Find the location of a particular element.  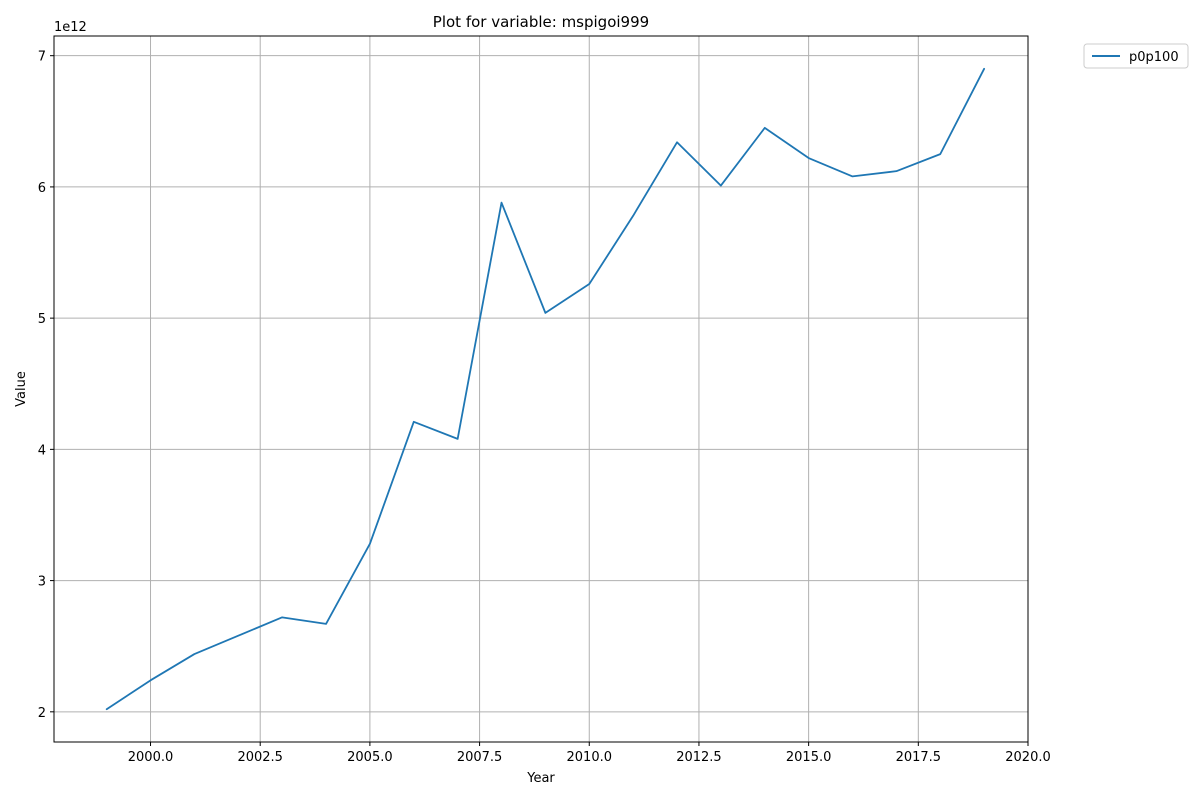

x-tick-label: 2000.0 is located at coordinates (151, 757).